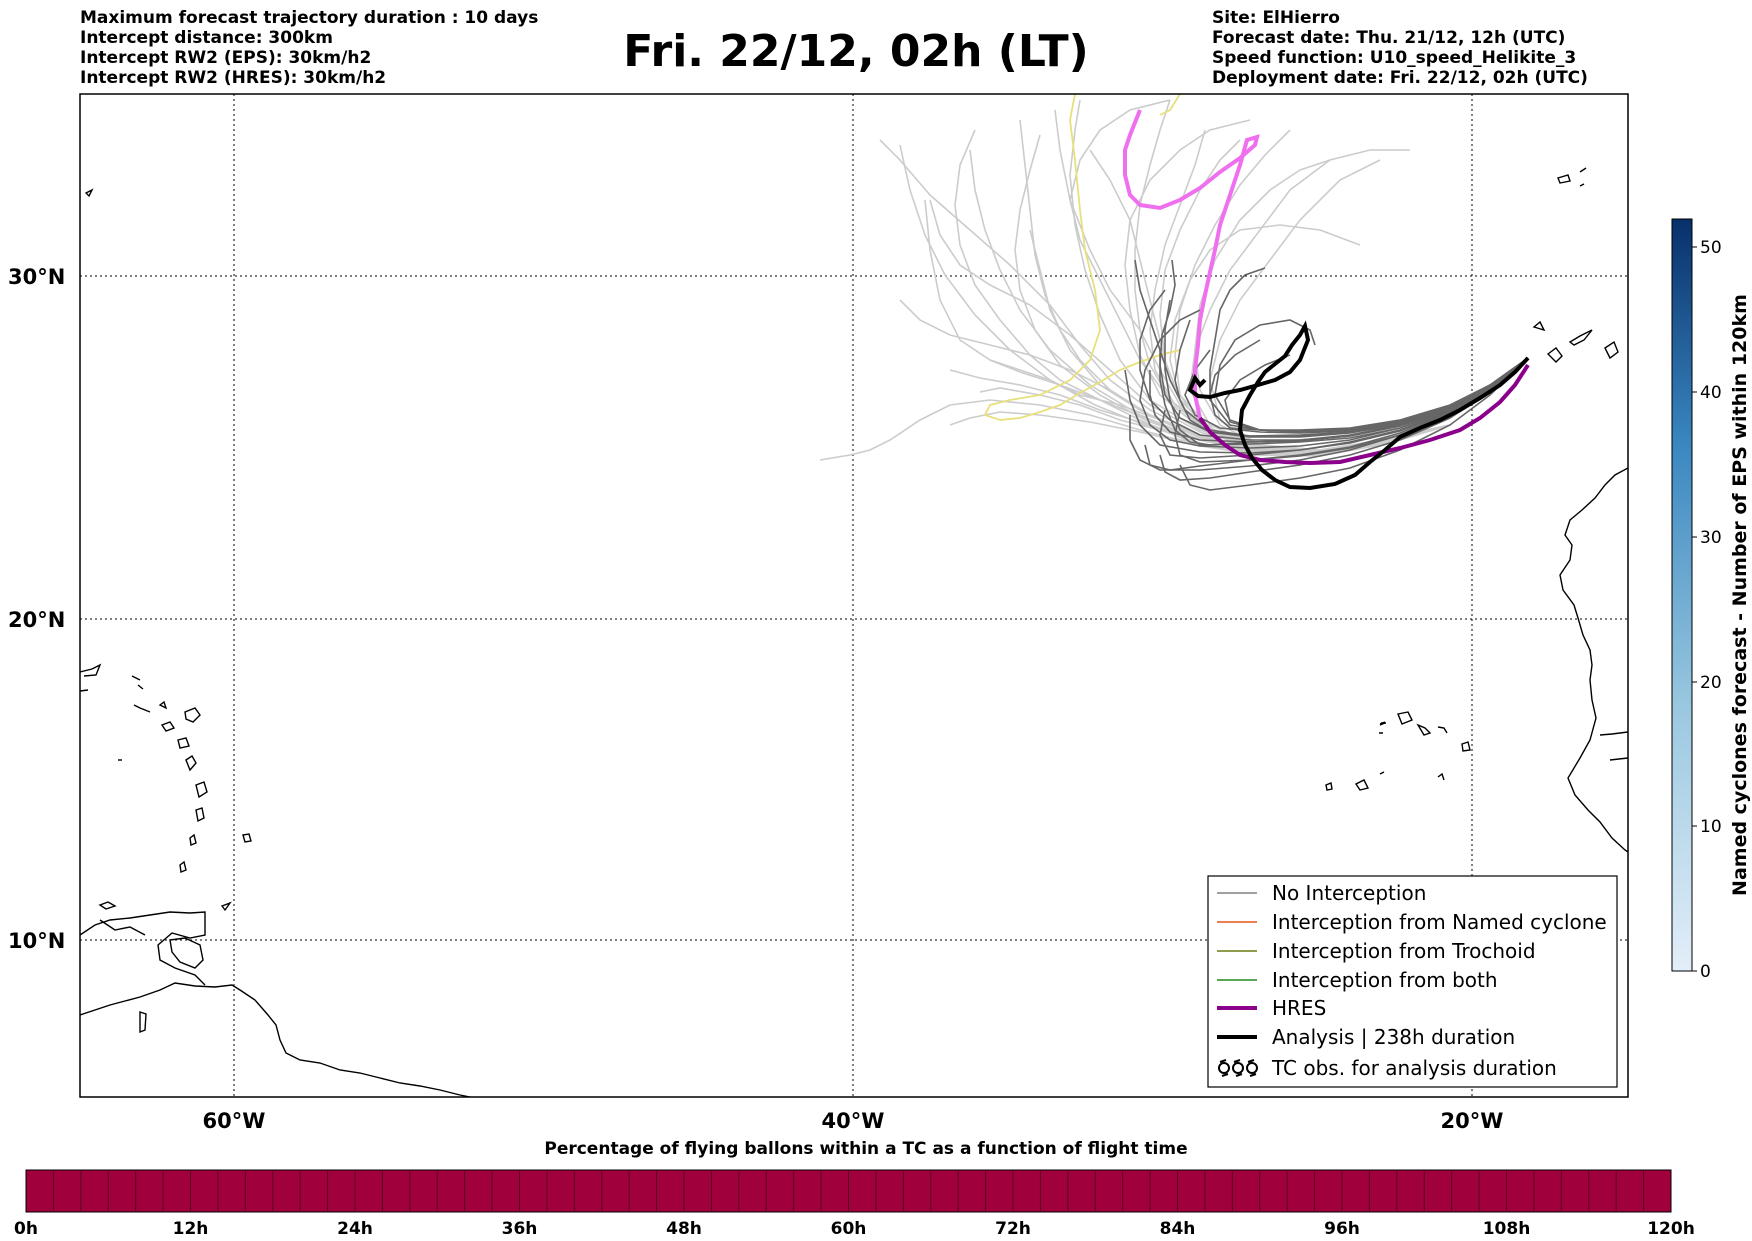 The width and height of the screenshot is (1752, 1241). What do you see at coordinates (226, 906) in the screenshot?
I see `island-tobago` at bounding box center [226, 906].